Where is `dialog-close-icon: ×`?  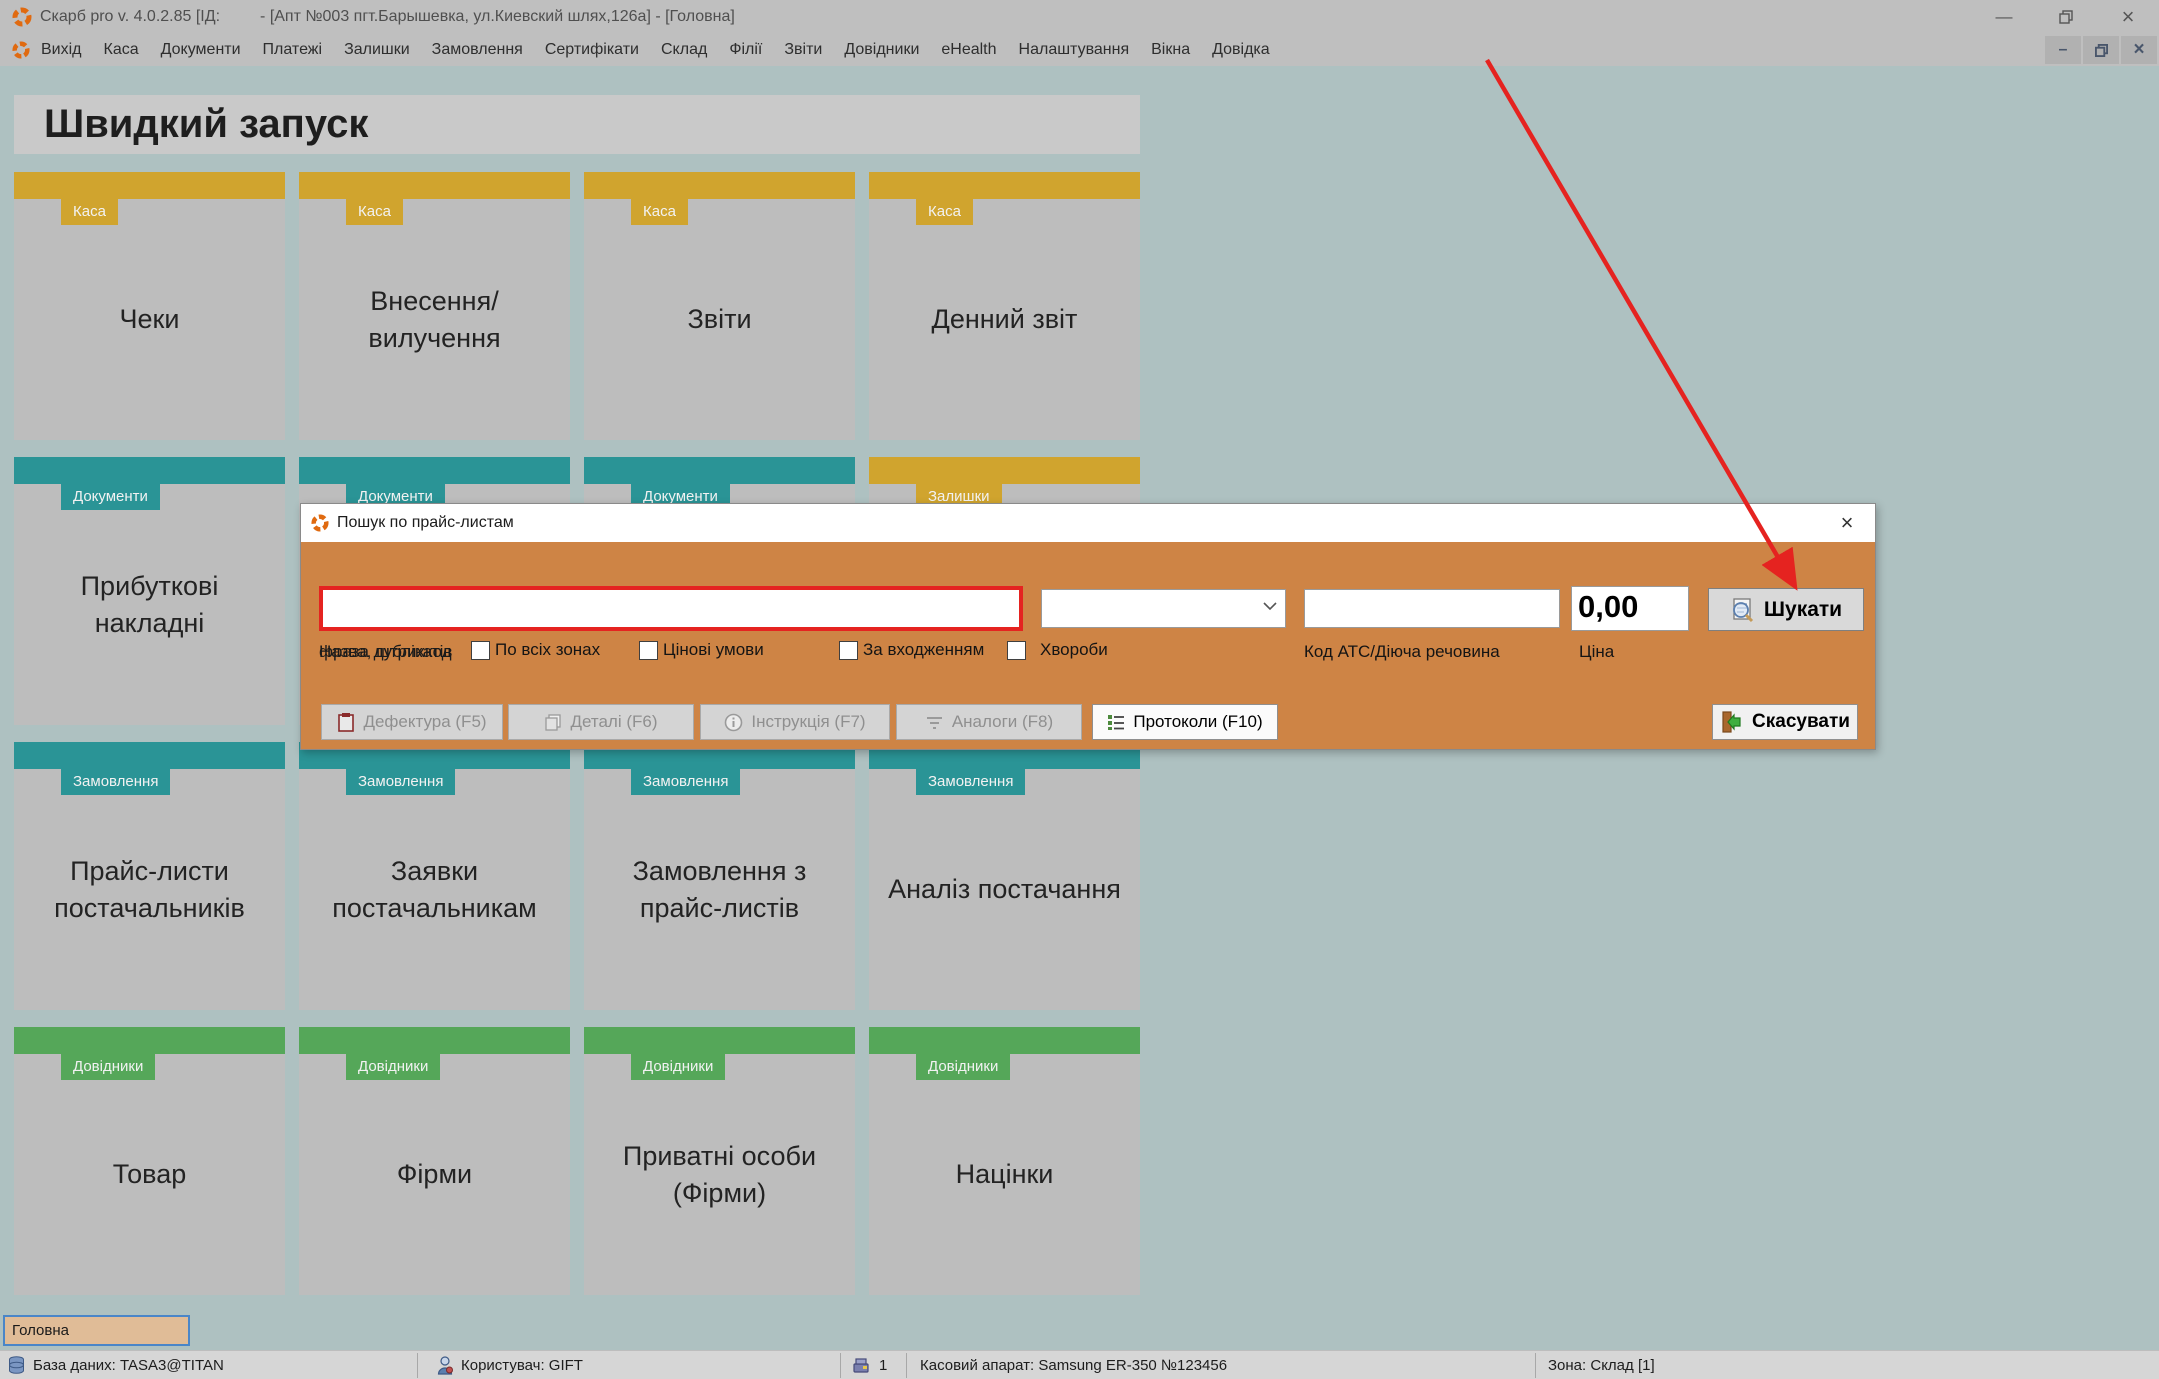
dialog-close-icon: × is located at coordinates (1847, 522).